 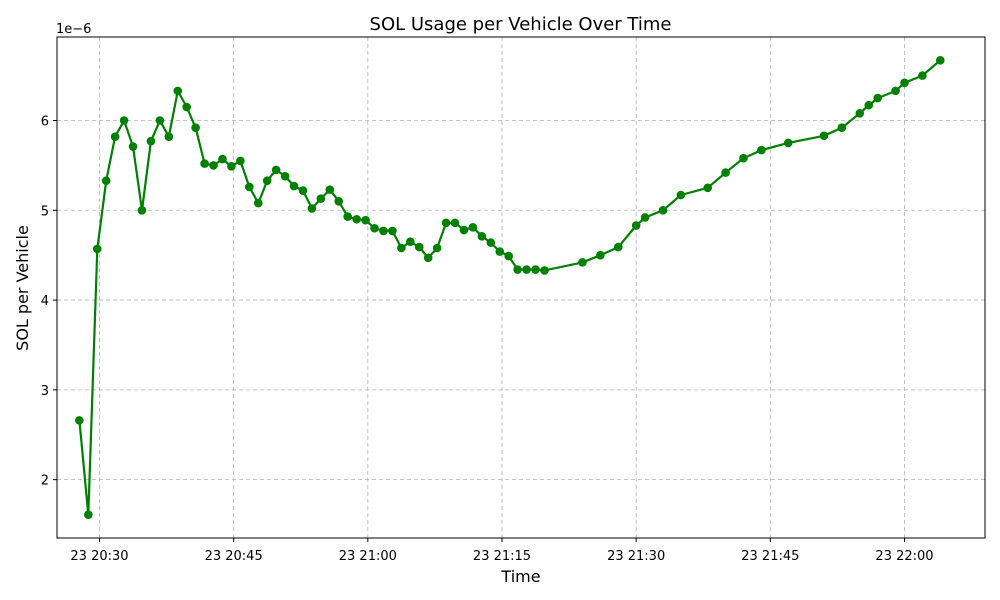 I want to click on y-tick-label: 6, so click(x=45, y=122).